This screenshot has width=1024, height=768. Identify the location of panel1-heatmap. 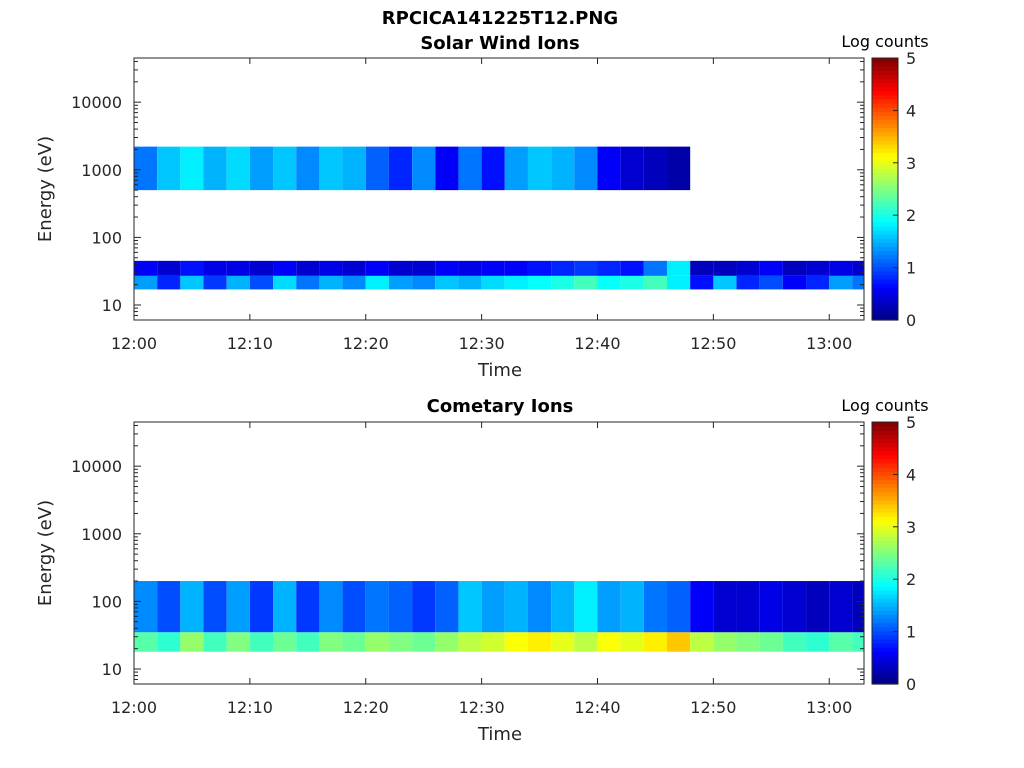
(499, 218).